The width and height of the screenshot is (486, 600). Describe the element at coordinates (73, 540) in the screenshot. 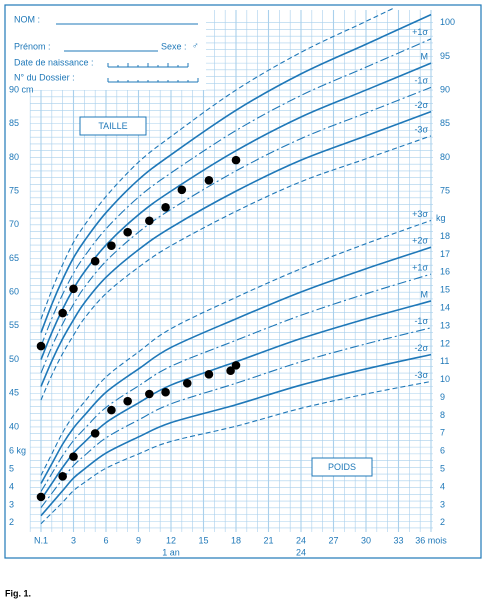

I see `x-tick-label: 3` at that location.